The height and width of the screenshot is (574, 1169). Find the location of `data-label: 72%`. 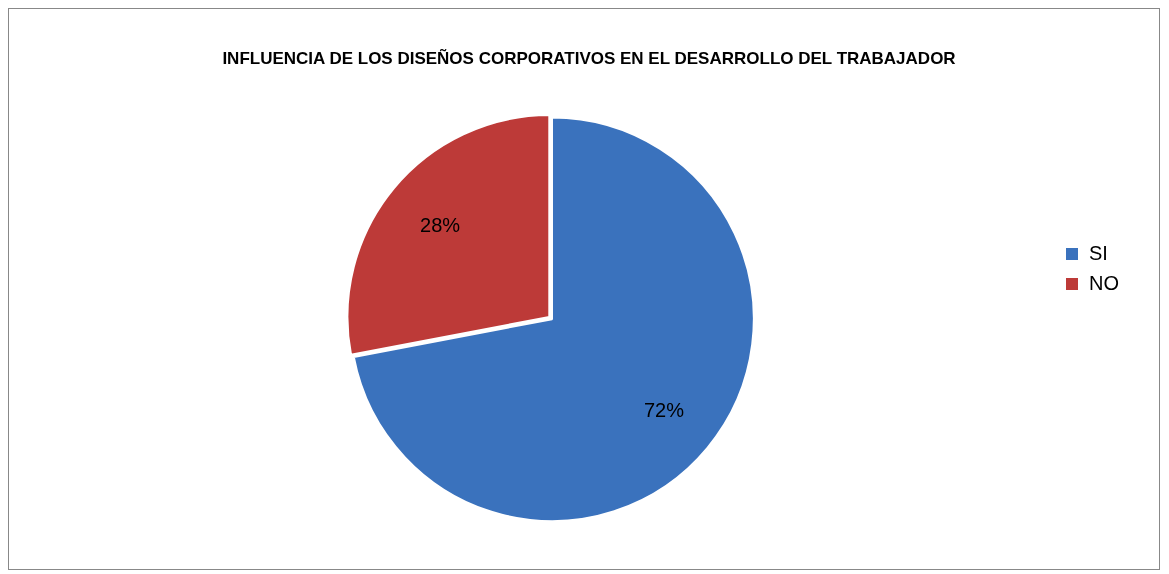

data-label: 72% is located at coordinates (664, 410).